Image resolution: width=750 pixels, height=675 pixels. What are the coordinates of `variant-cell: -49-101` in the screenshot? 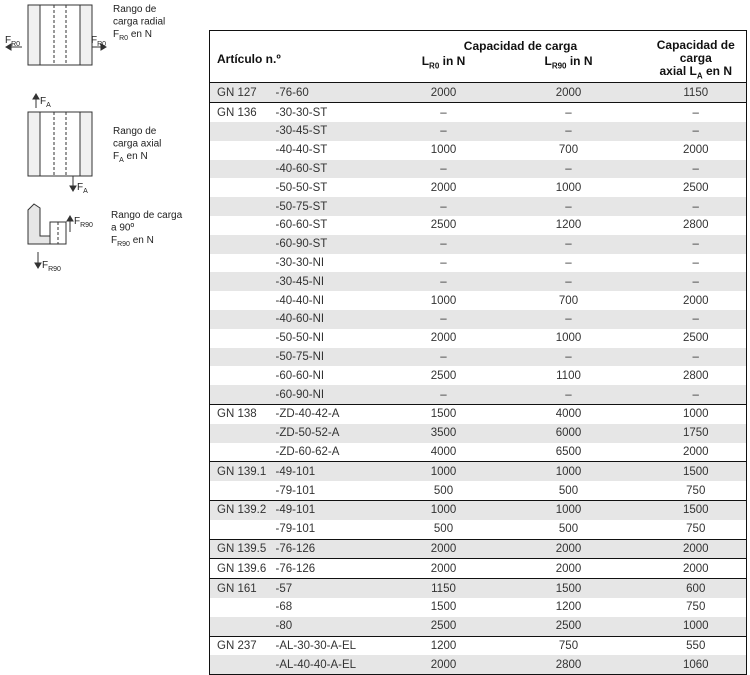 It's located at (331, 509).